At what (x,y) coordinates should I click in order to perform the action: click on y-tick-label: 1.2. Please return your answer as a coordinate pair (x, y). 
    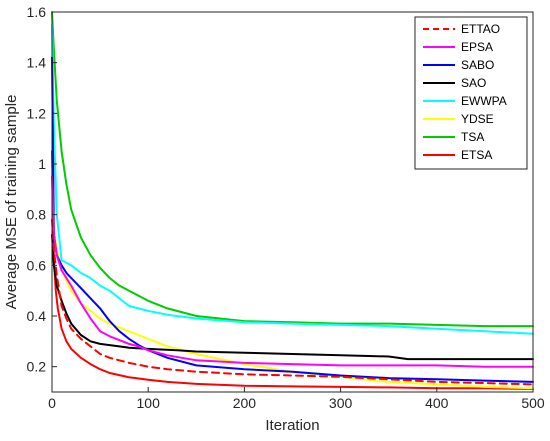
    Looking at the image, I should click on (37, 113).